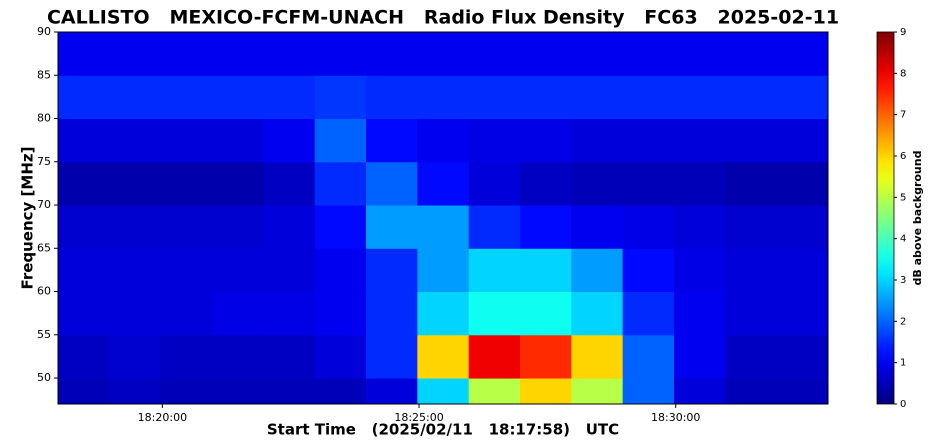  I want to click on x-tick-label: 18:20:00, so click(162, 417).